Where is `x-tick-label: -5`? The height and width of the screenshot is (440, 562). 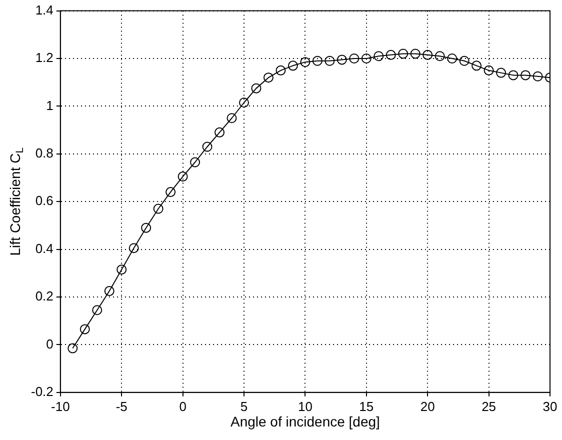 x-tick-label: -5 is located at coordinates (122, 406).